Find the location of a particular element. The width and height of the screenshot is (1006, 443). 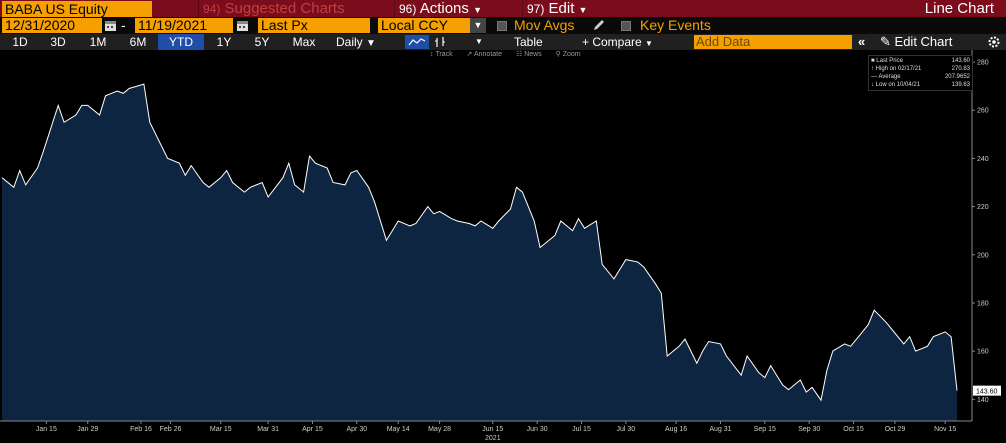

x-tick-label: Aug 31 is located at coordinates (720, 429).